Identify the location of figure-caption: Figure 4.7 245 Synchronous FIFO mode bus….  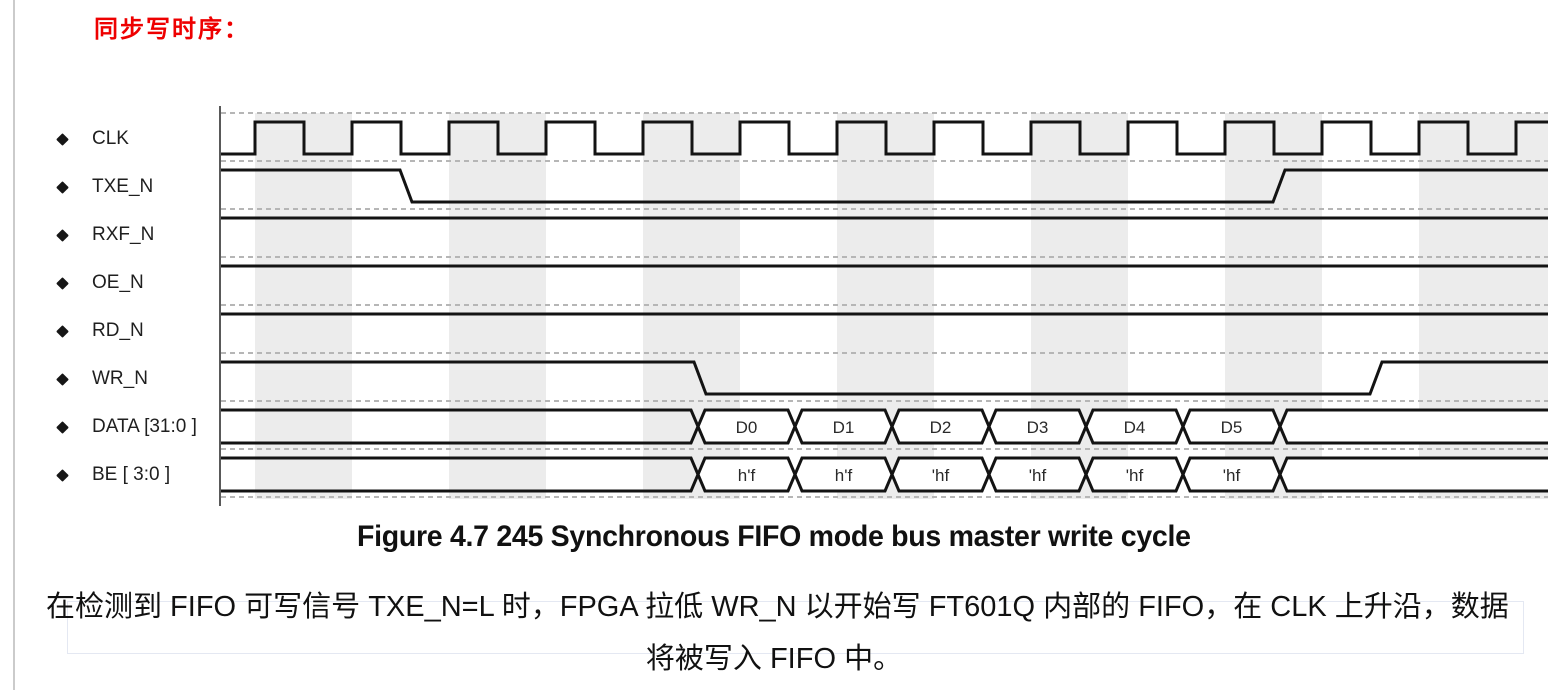
(774, 537).